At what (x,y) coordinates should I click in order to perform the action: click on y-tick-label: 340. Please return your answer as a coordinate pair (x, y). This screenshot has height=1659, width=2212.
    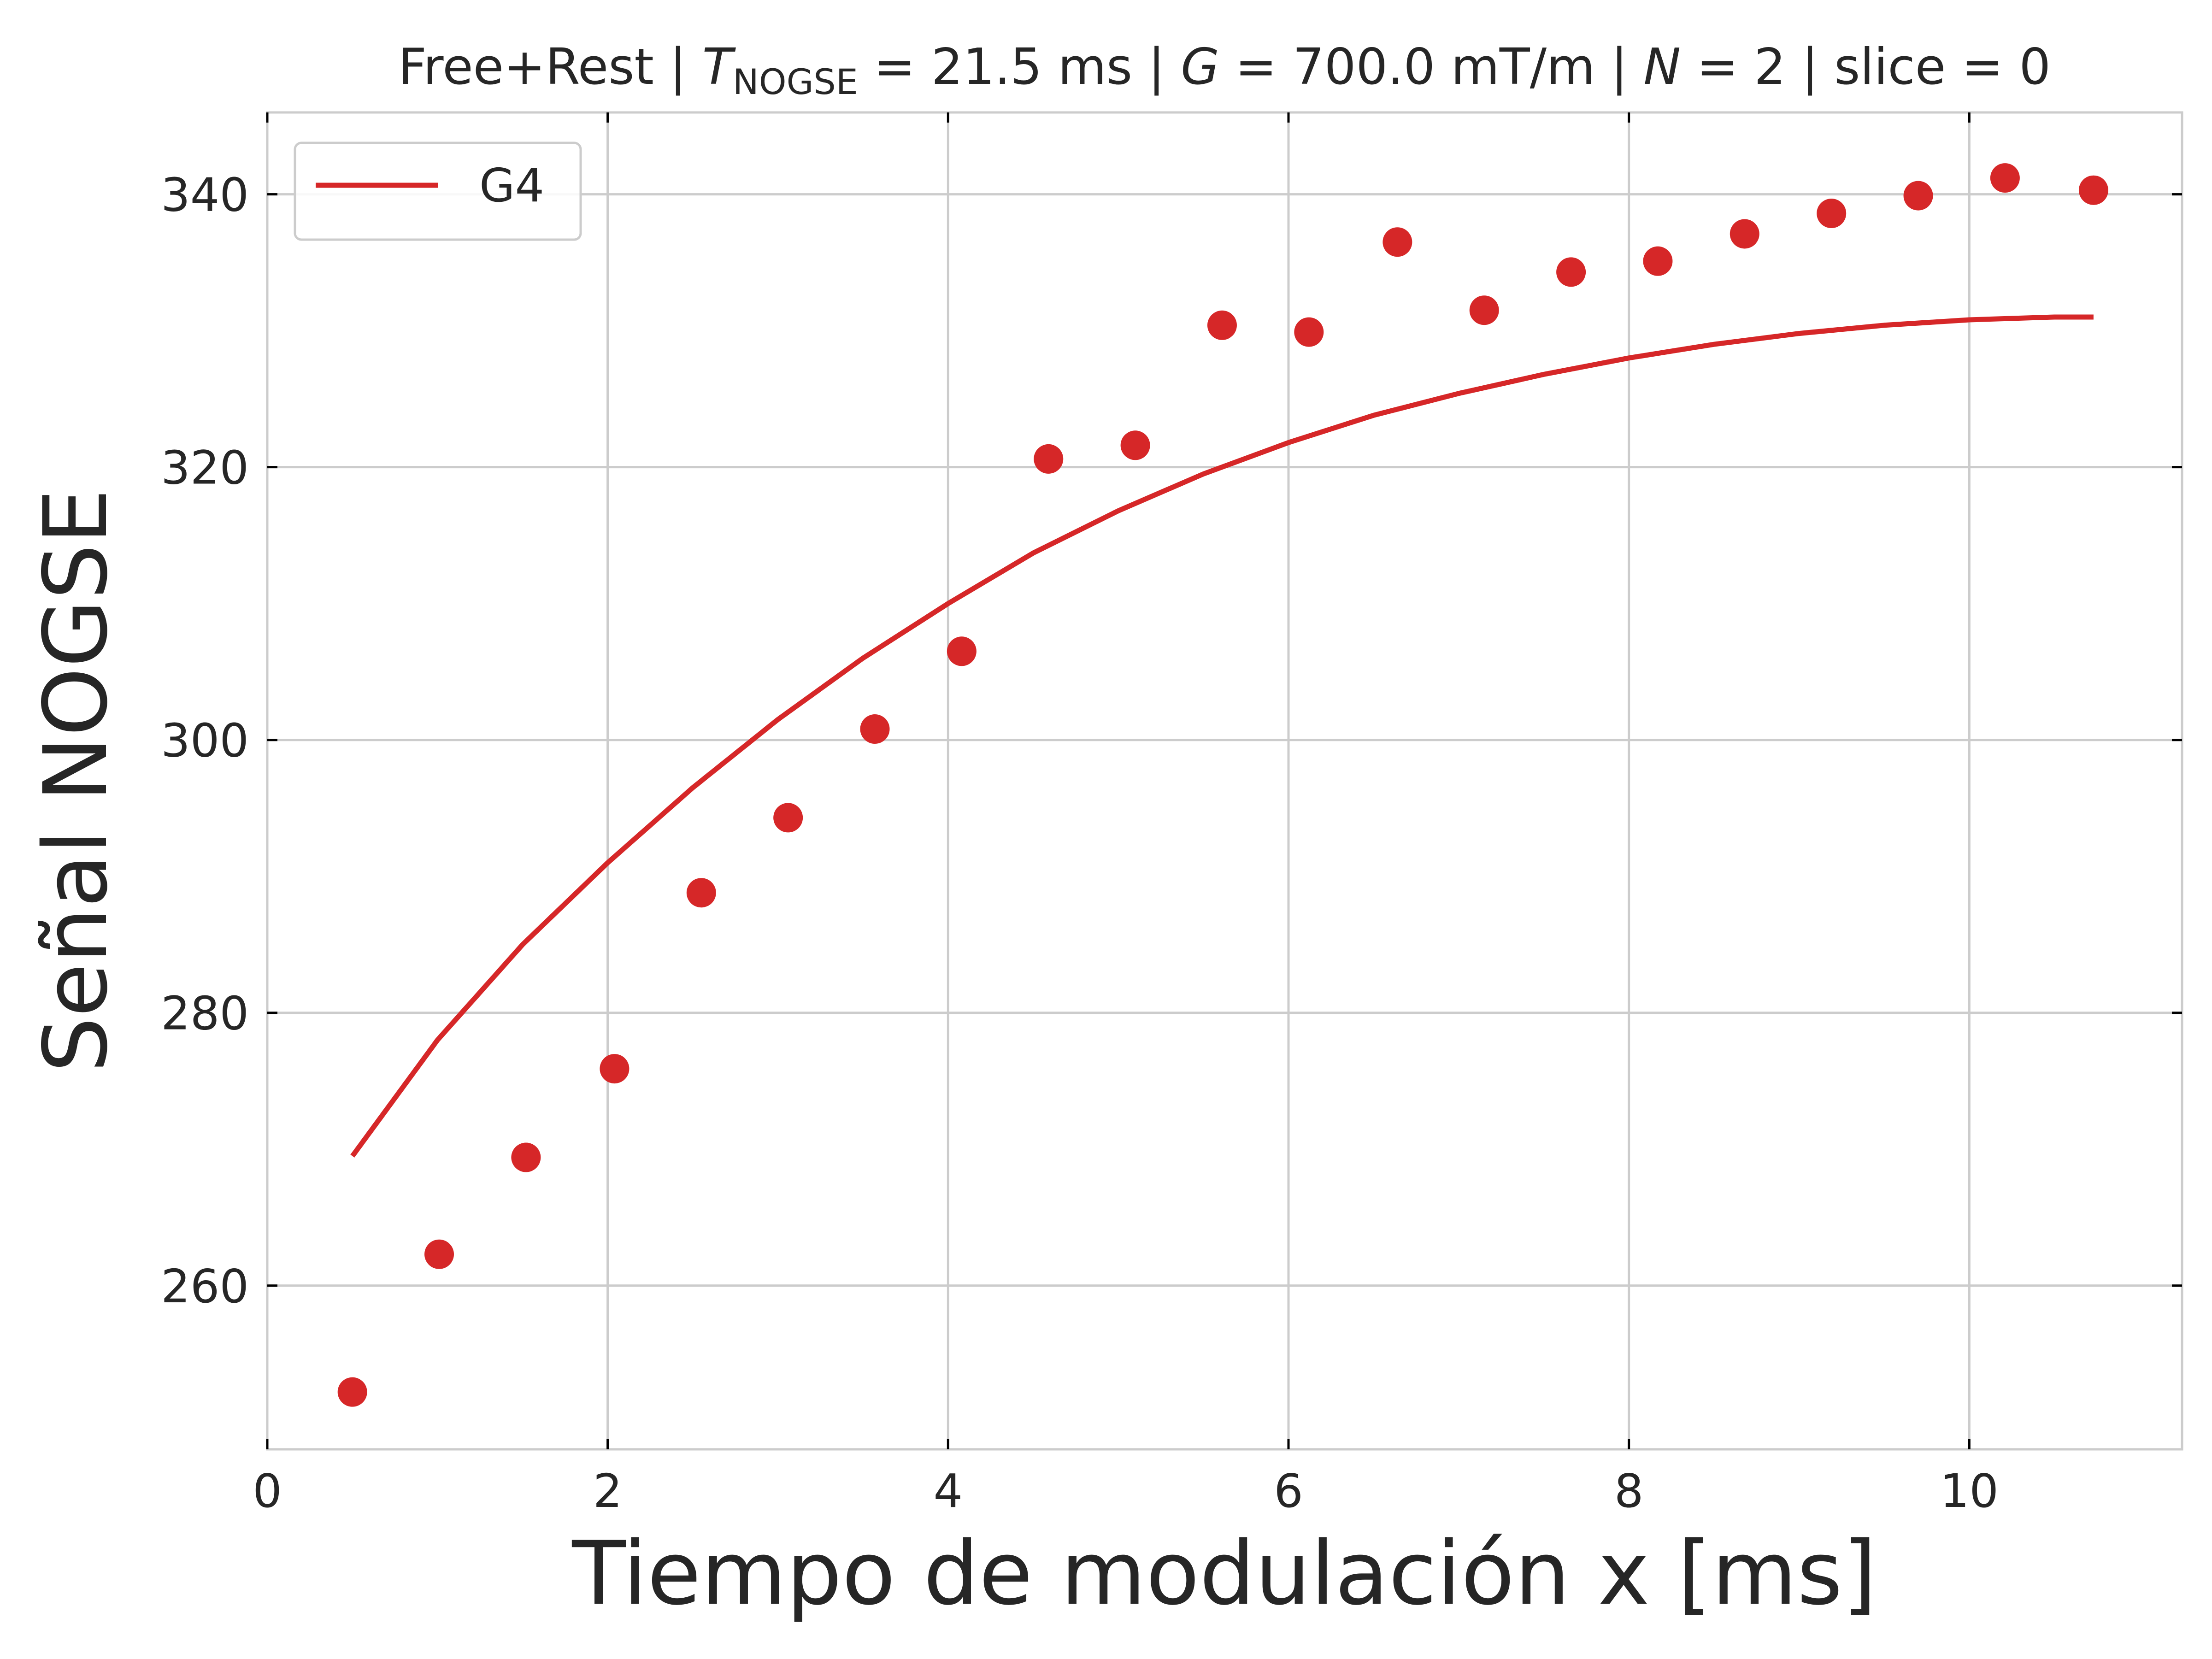
    Looking at the image, I should click on (205, 195).